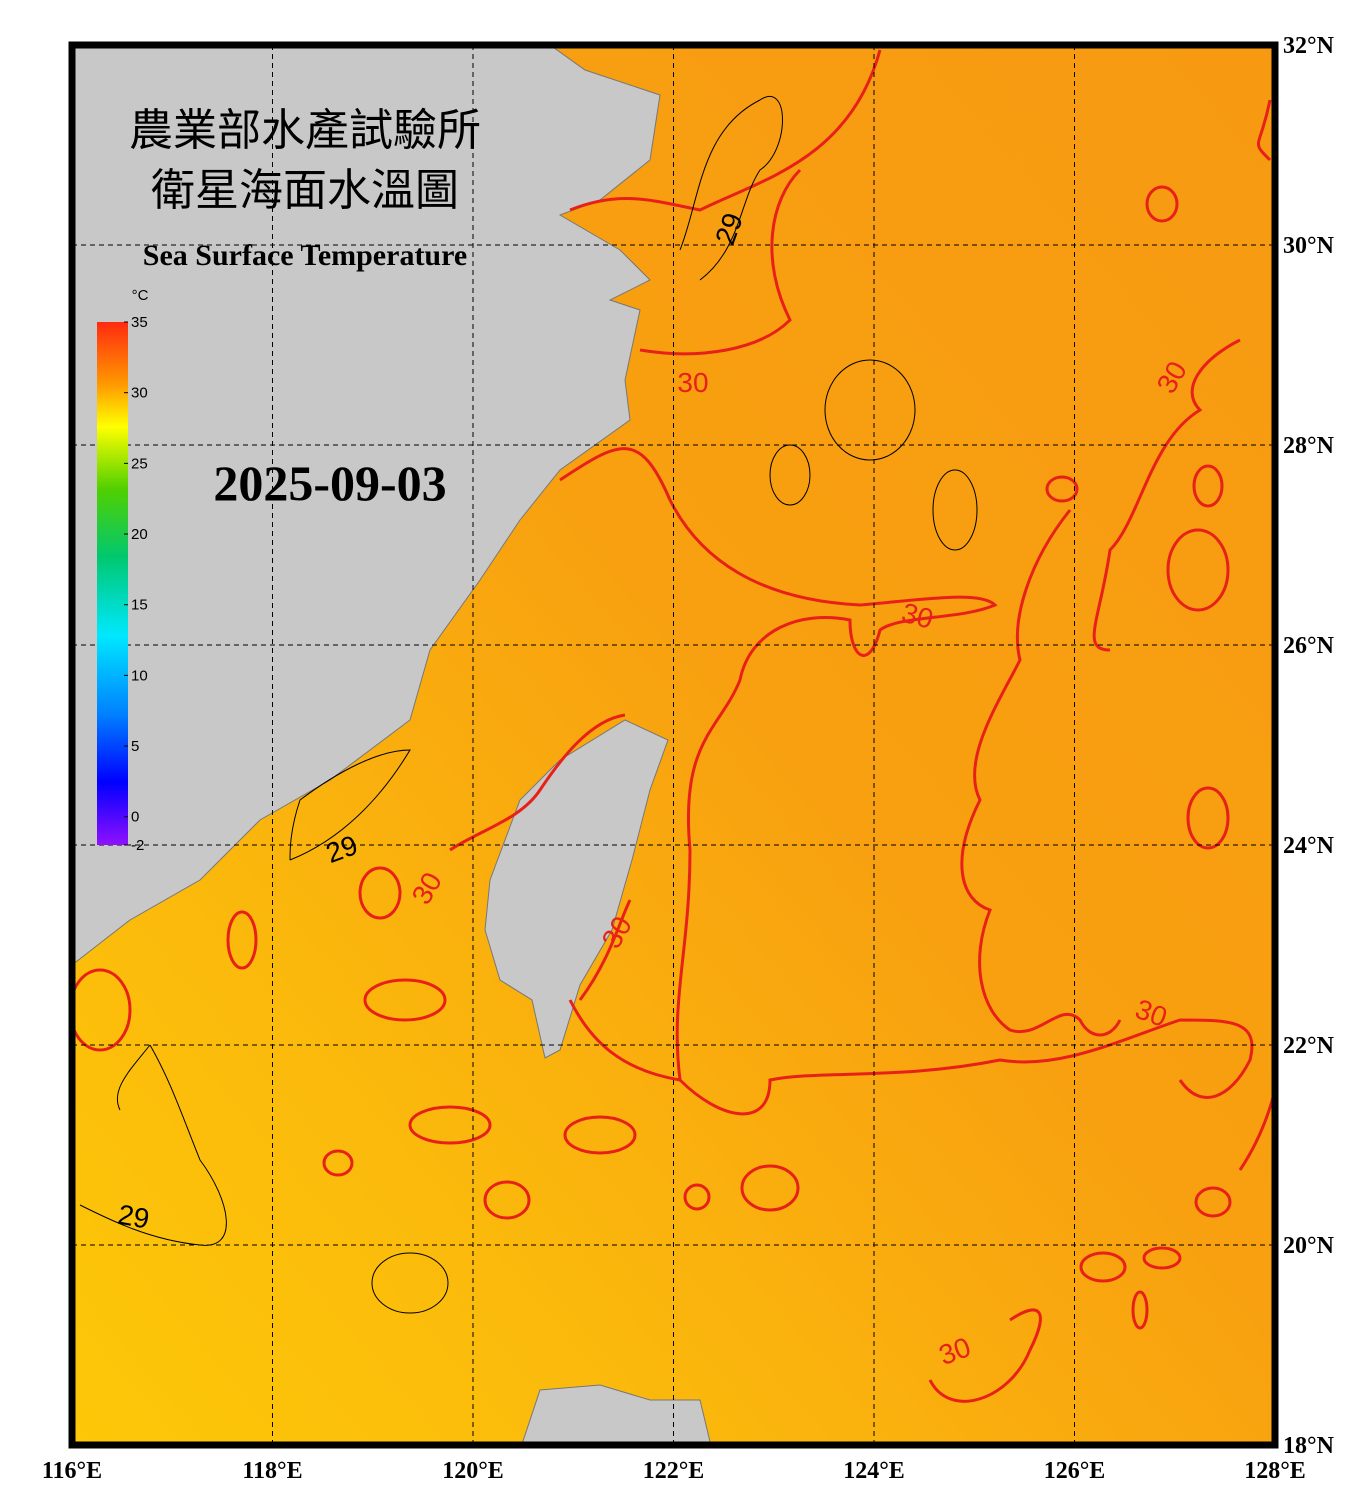  What do you see at coordinates (1075, 1471) in the screenshot?
I see `lon-tick-label: 126°E` at bounding box center [1075, 1471].